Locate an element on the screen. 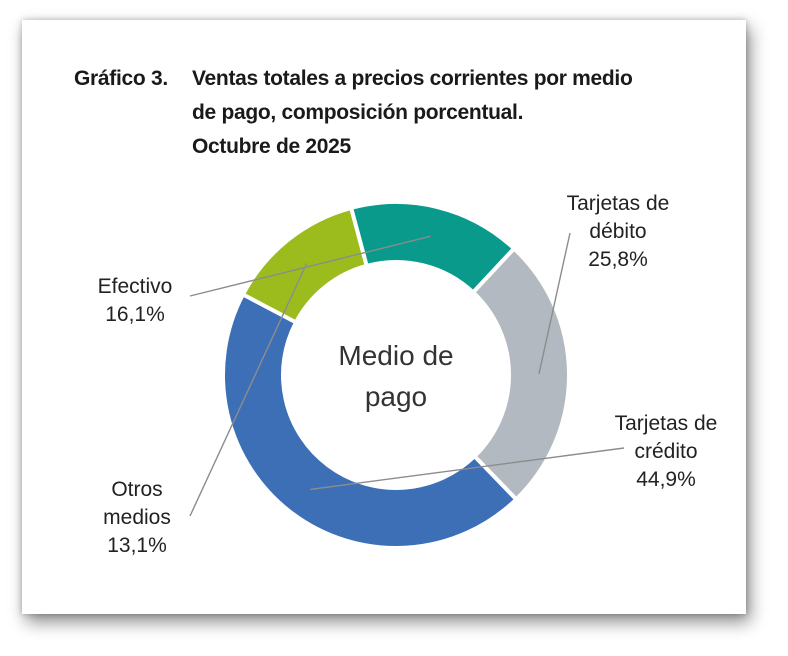  title-line-2: de pago, composición porcentual. is located at coordinates (358, 112).